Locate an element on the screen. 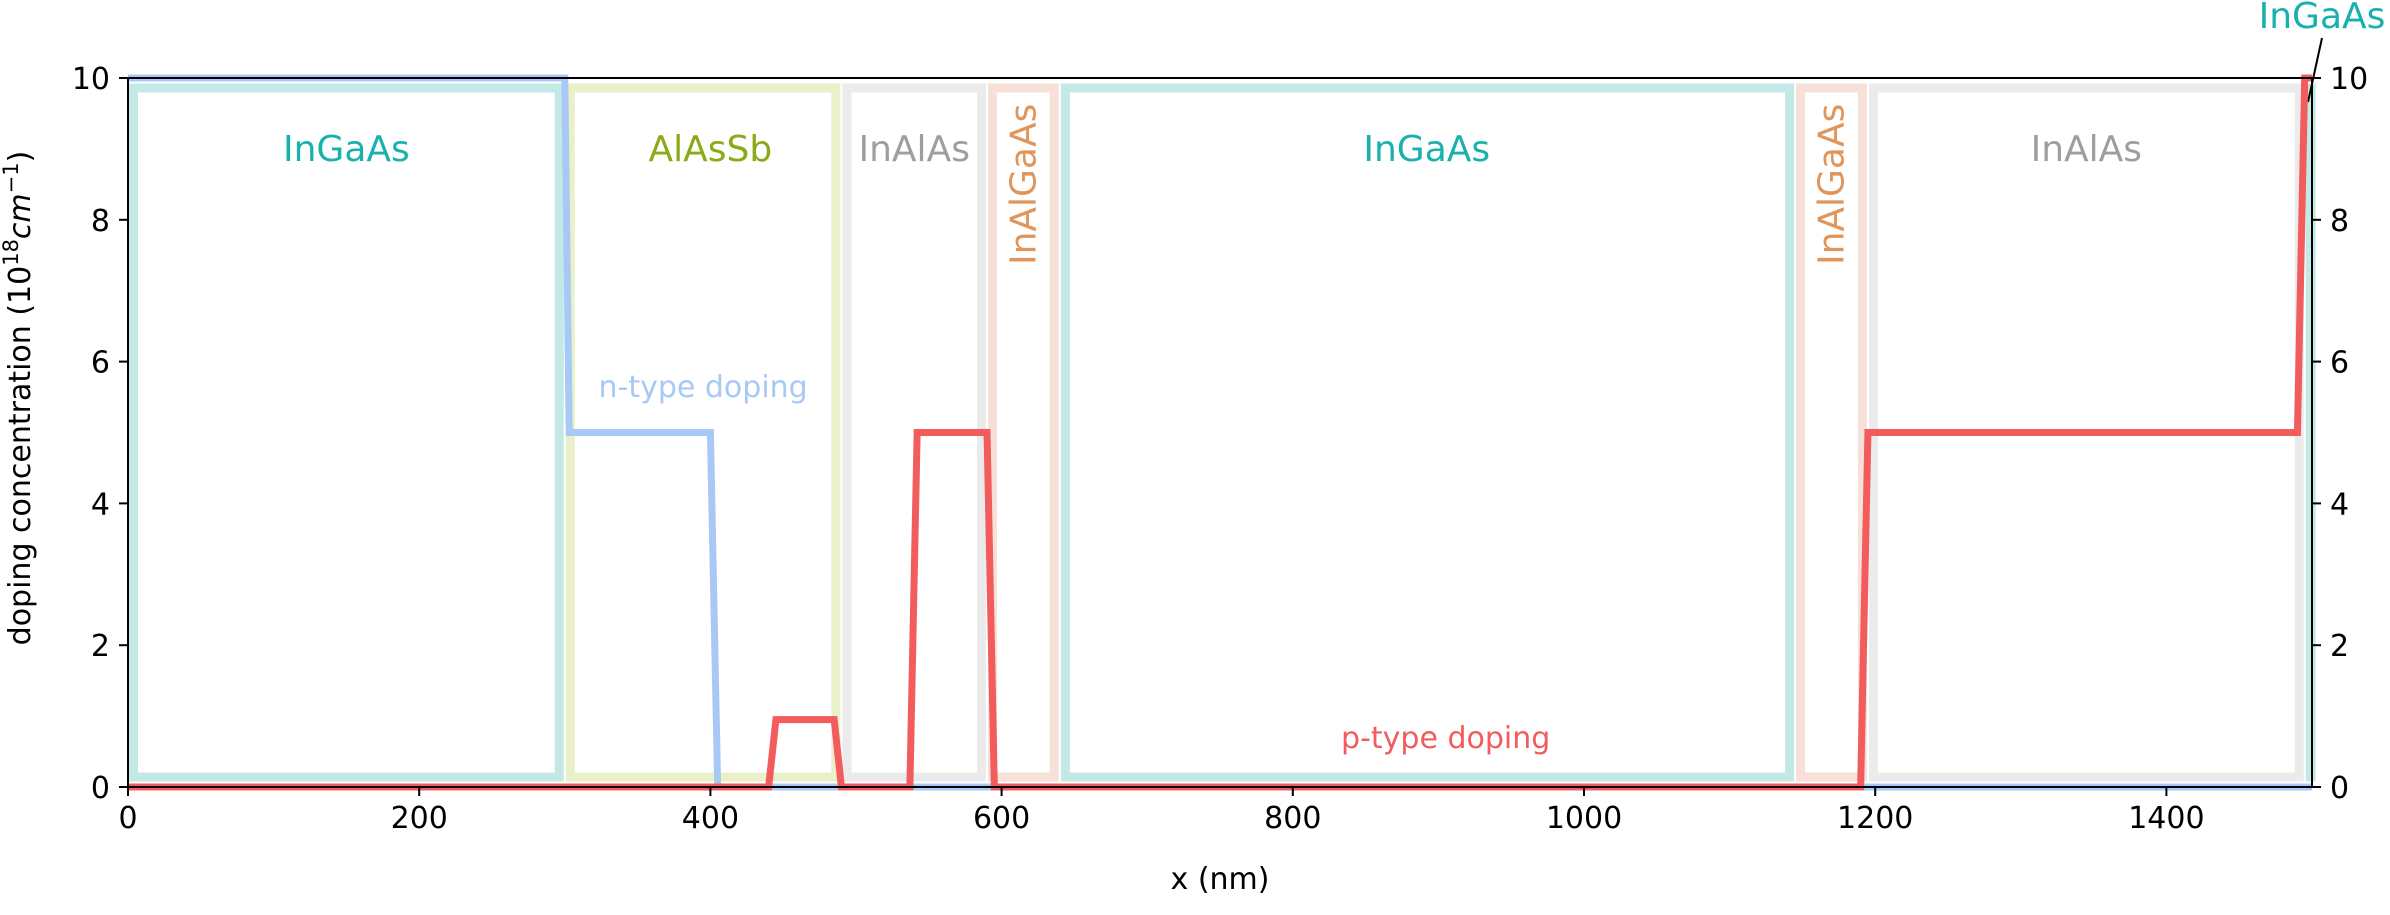 The width and height of the screenshot is (2390, 915). y-tick-label-right-2: 4 is located at coordinates (2339, 504).